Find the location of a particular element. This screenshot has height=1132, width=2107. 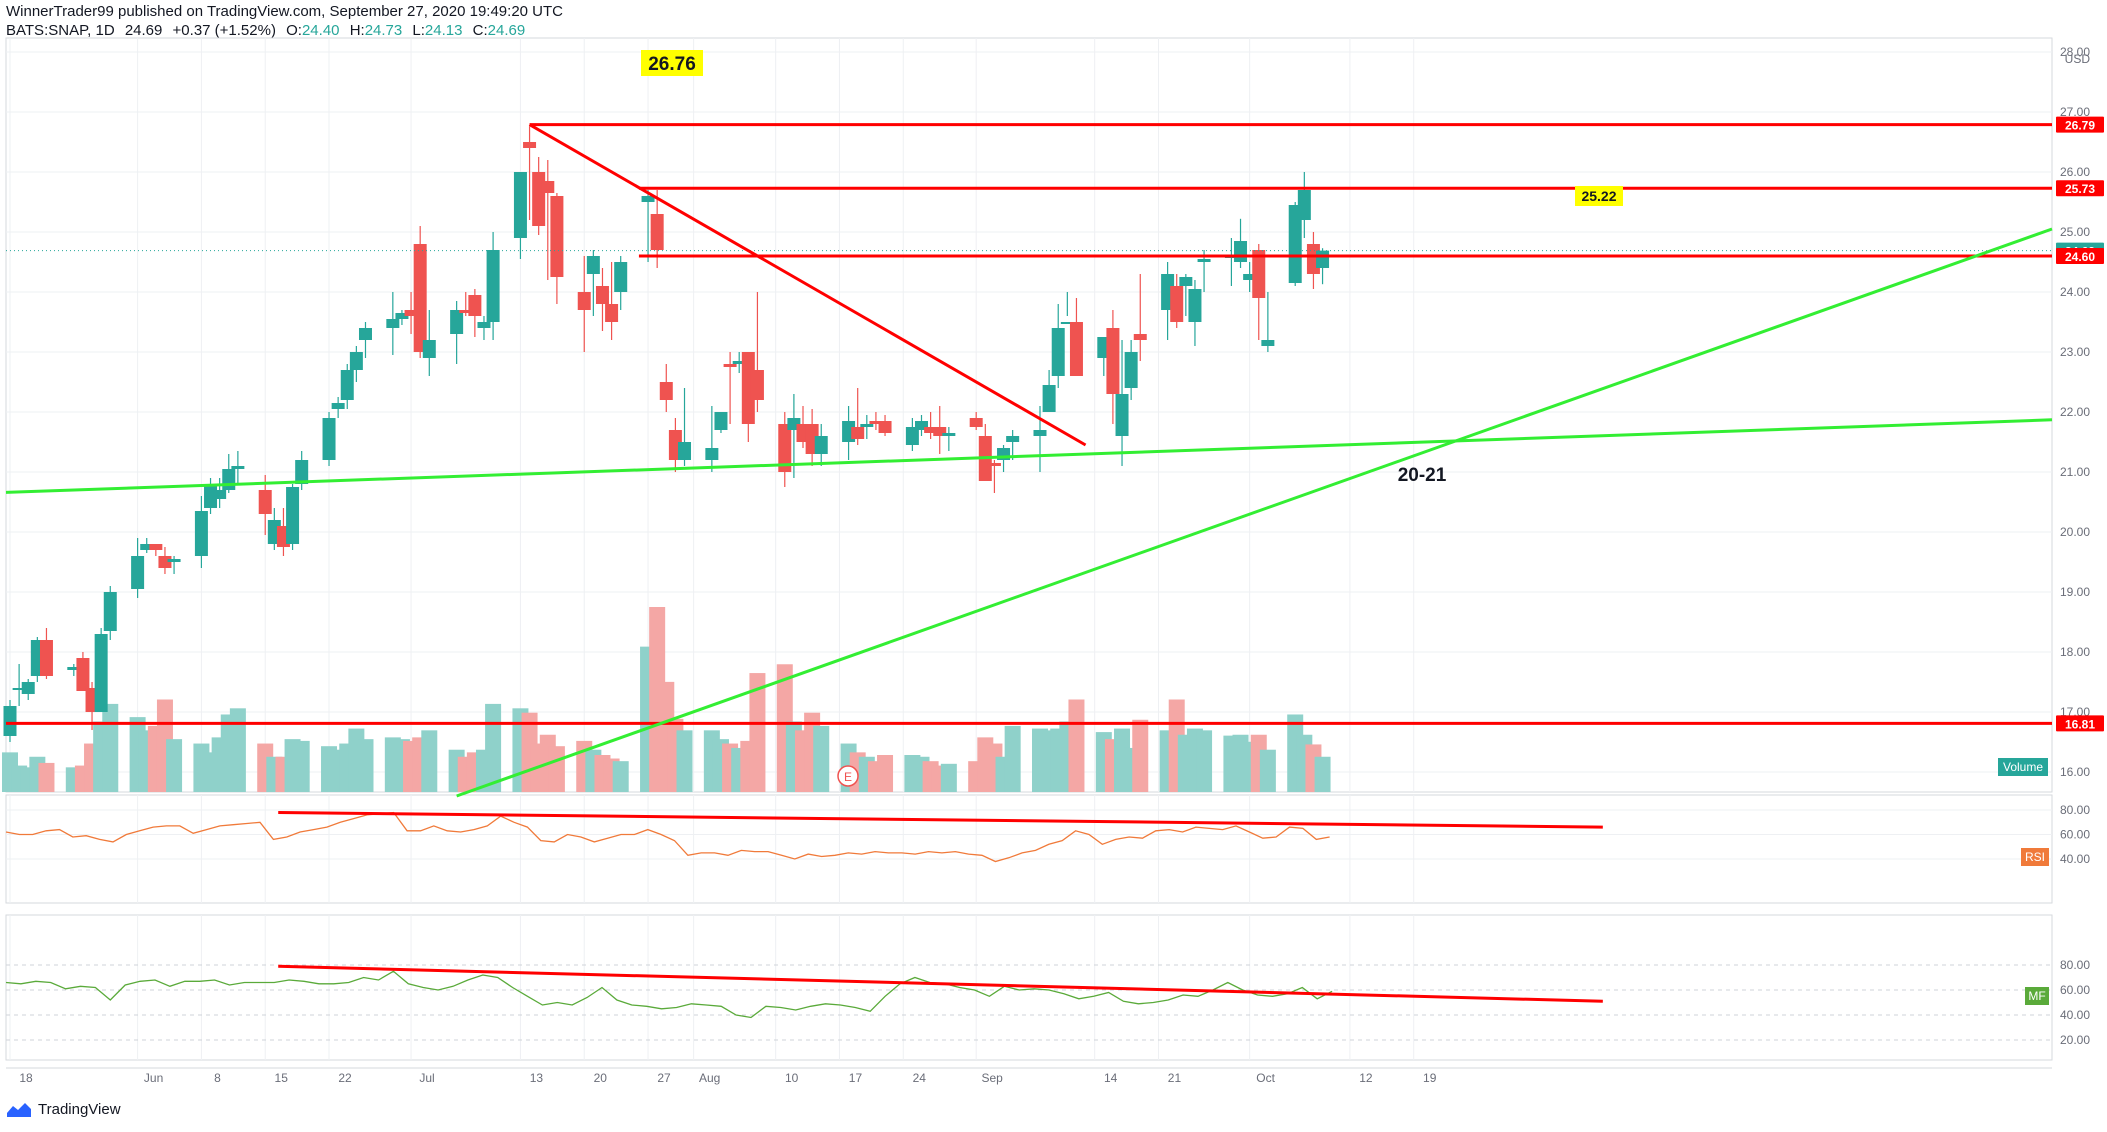

time-tick-label: Aug is located at coordinates (709, 1078).